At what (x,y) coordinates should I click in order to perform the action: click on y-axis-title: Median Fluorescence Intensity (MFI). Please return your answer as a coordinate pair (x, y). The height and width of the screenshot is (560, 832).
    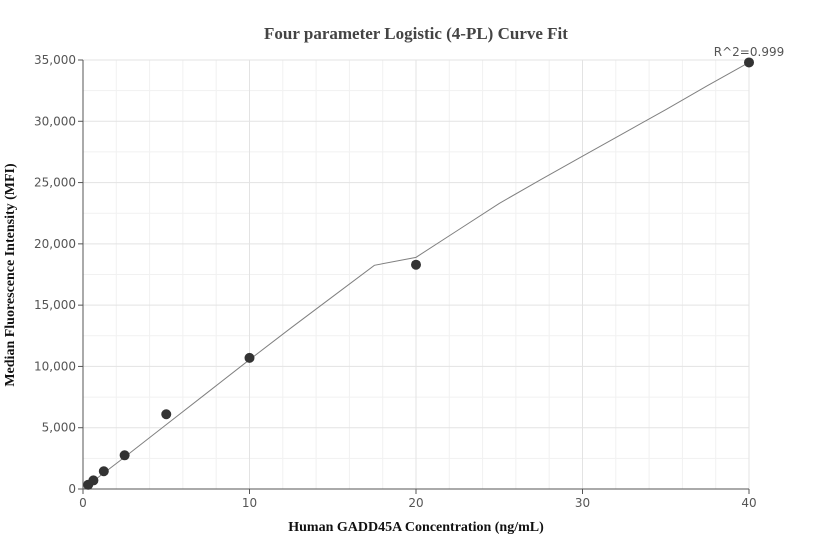
    Looking at the image, I should click on (10, 275).